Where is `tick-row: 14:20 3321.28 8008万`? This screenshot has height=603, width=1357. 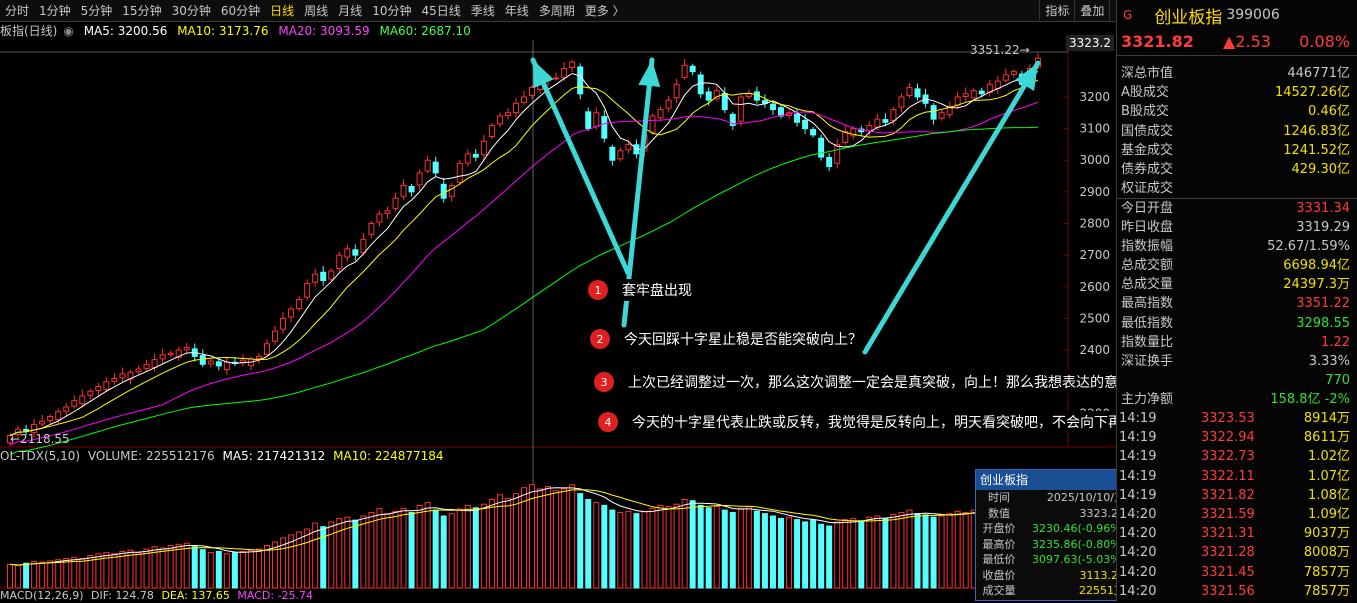
tick-row: 14:20 3321.28 8008万 is located at coordinates (1237, 552).